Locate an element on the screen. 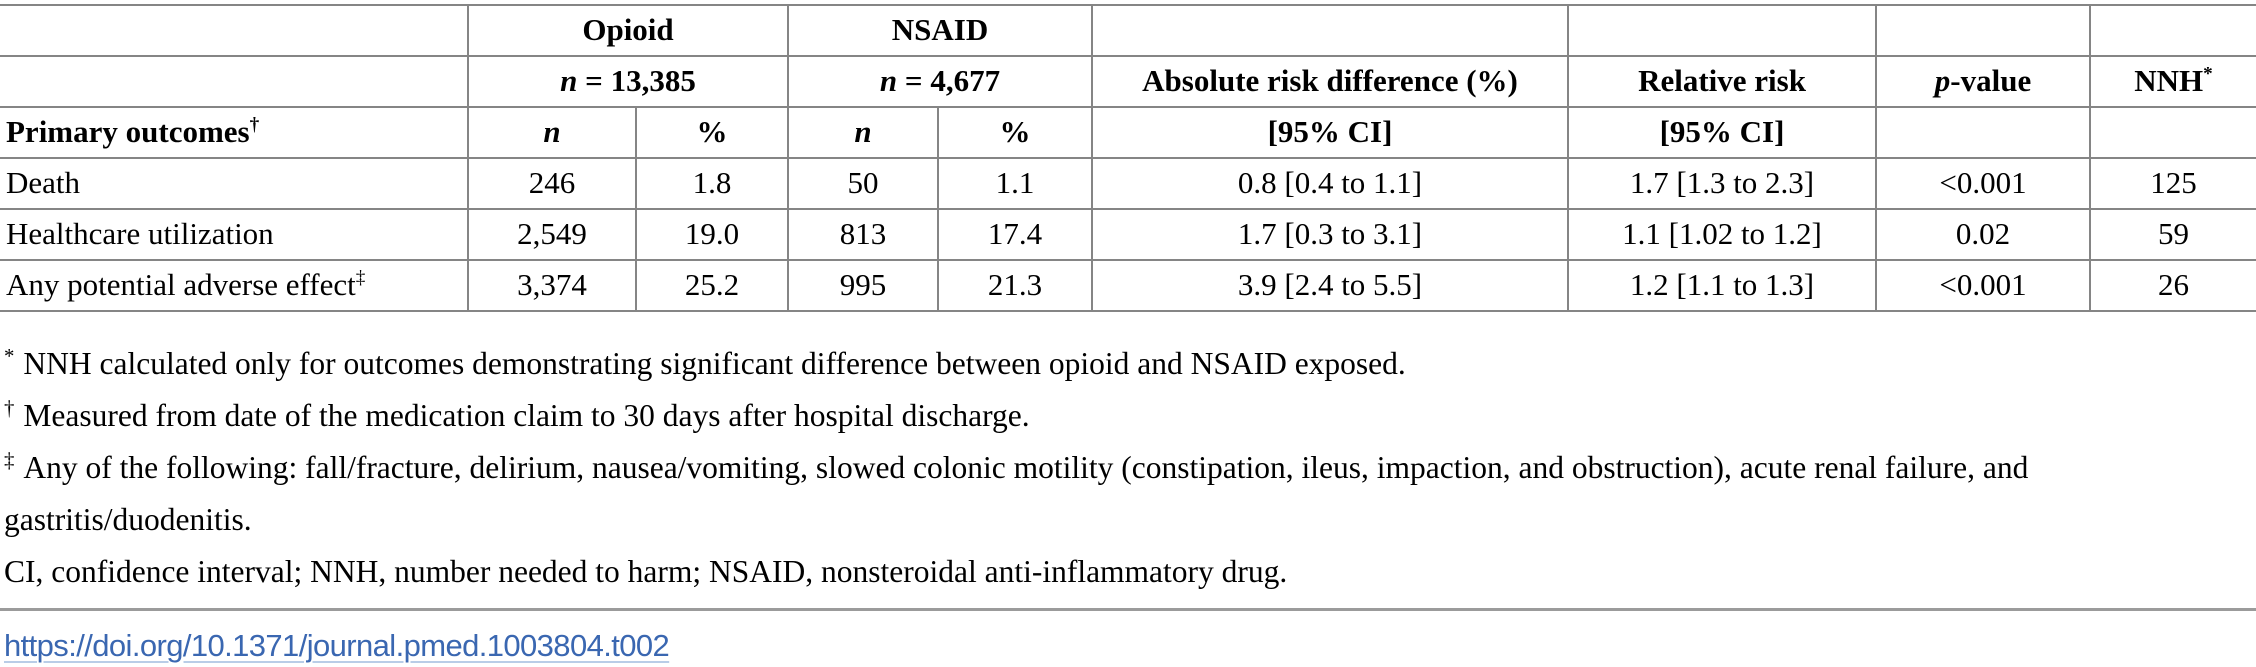 Image resolution: width=2256 pixels, height=667 pixels. cell-nnh: 125 is located at coordinates (2172, 183).